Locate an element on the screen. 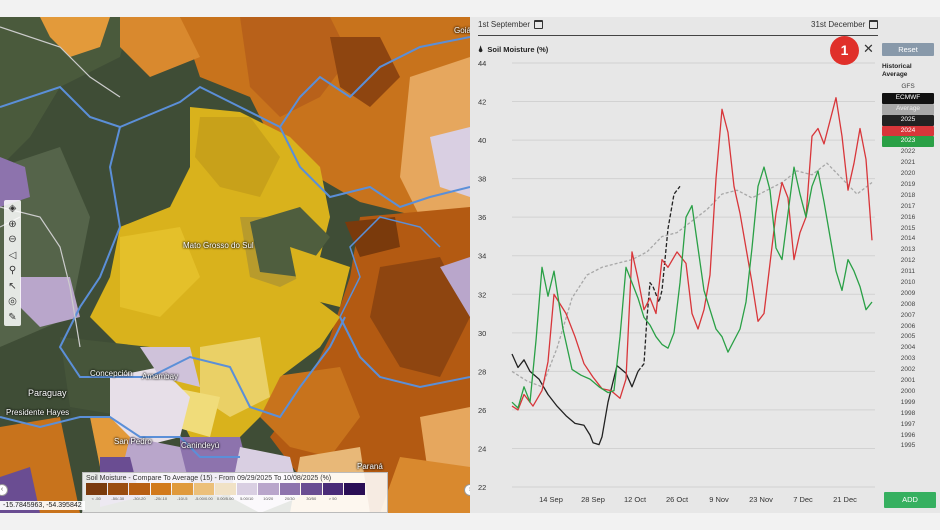 This screenshot has width=940, height=530. year-option-2024: 2024 is located at coordinates (908, 131).